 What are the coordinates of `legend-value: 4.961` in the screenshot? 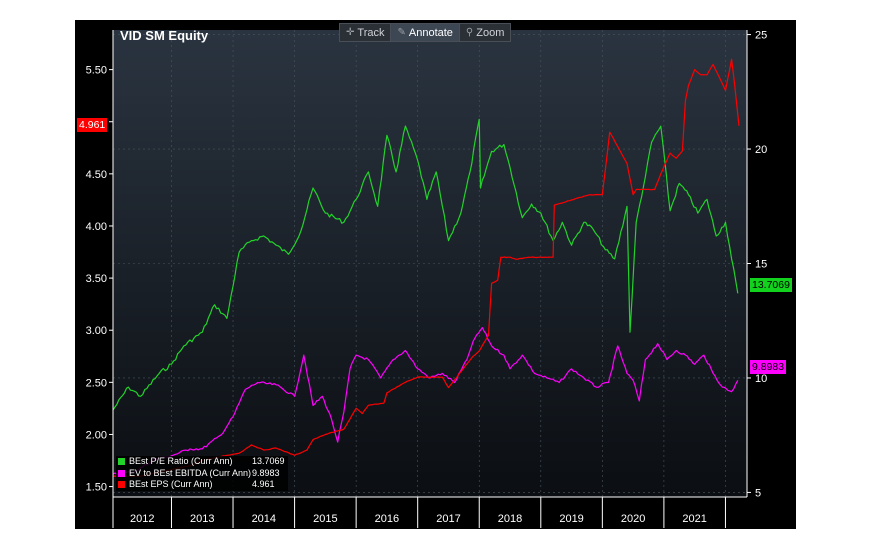 It's located at (263, 484).